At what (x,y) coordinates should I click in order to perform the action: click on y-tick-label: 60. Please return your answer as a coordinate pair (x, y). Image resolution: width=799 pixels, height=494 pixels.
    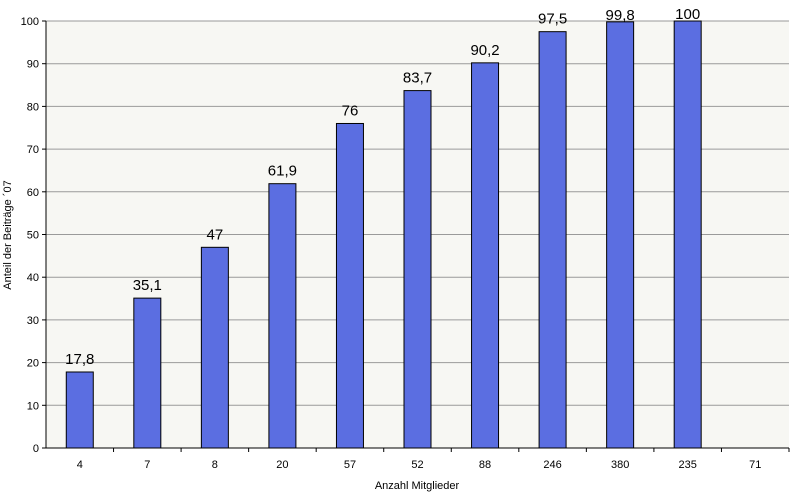
    Looking at the image, I should click on (33, 193).